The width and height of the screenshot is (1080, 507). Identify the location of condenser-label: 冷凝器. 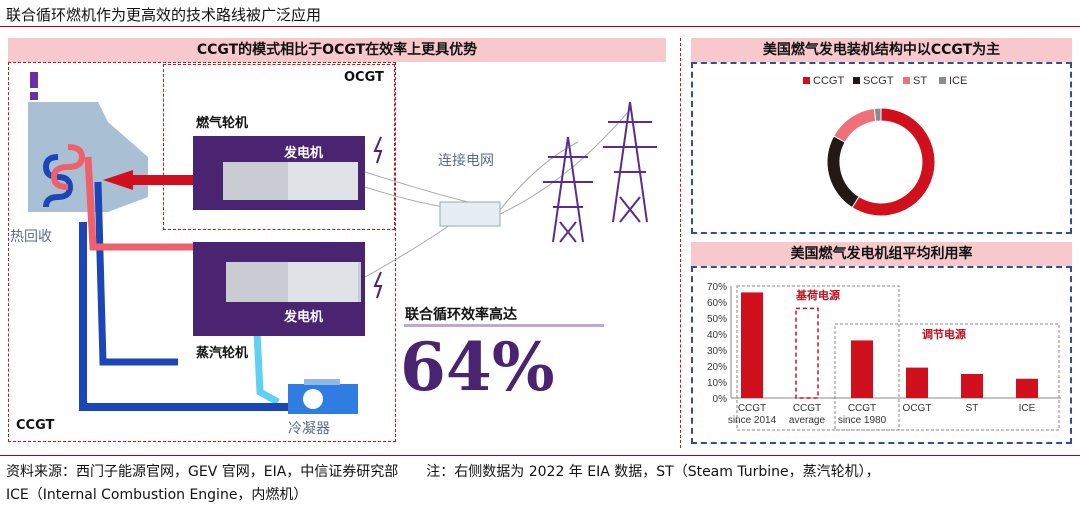
(309, 429).